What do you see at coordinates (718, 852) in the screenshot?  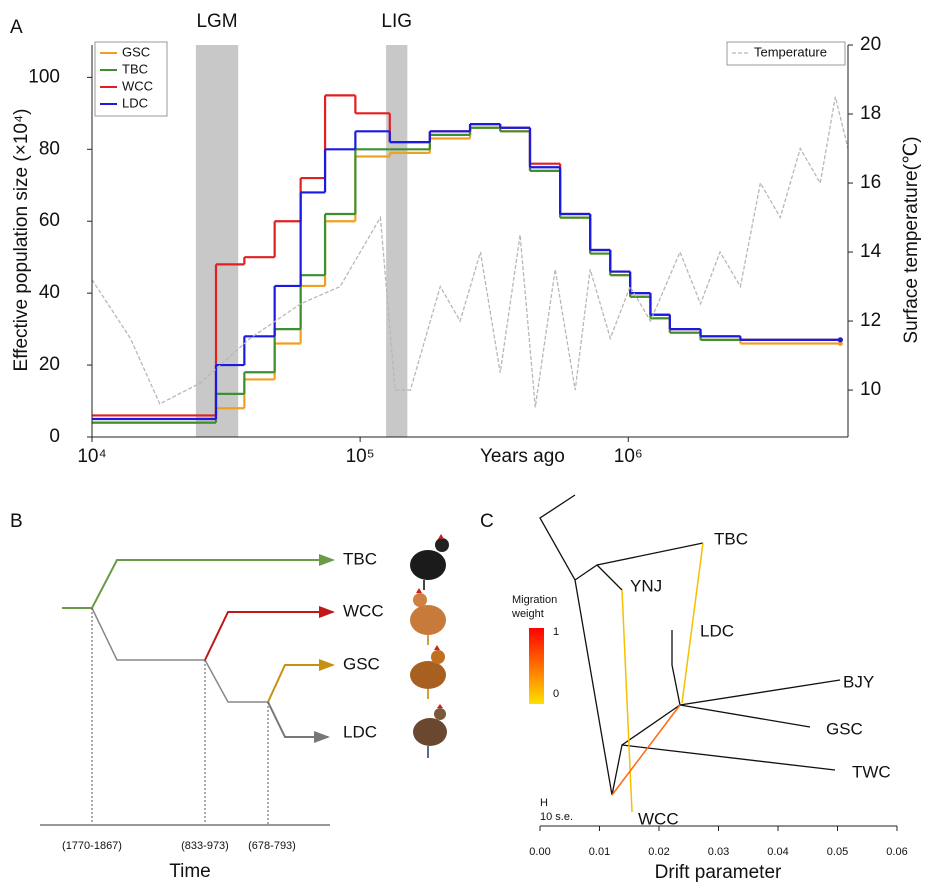 I see `tick-label: 0.03` at bounding box center [718, 852].